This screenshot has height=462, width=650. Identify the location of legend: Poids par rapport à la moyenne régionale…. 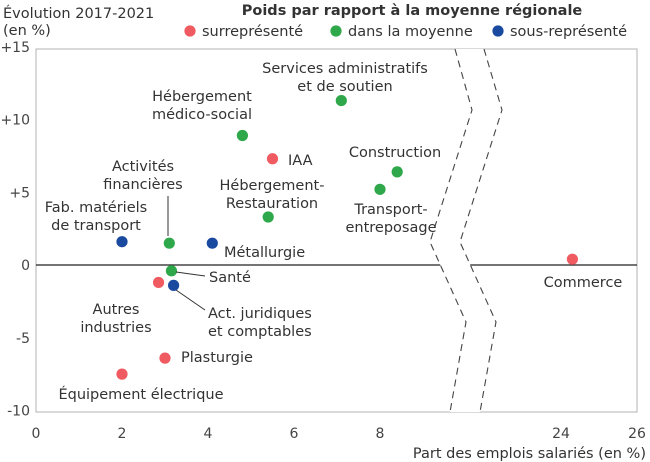
(405, 21).